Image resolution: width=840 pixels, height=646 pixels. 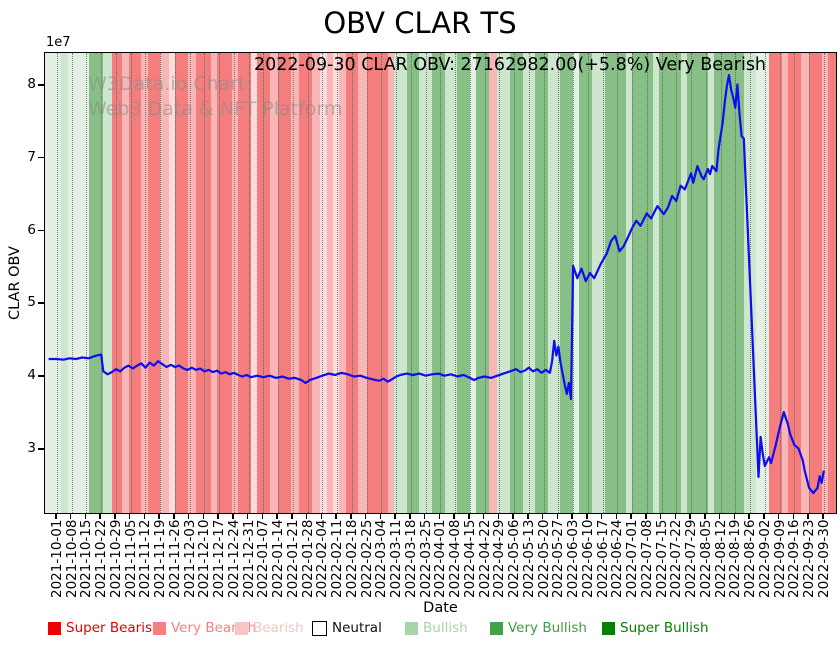 I want to click on y-tick-label: 7, so click(x=31, y=156).